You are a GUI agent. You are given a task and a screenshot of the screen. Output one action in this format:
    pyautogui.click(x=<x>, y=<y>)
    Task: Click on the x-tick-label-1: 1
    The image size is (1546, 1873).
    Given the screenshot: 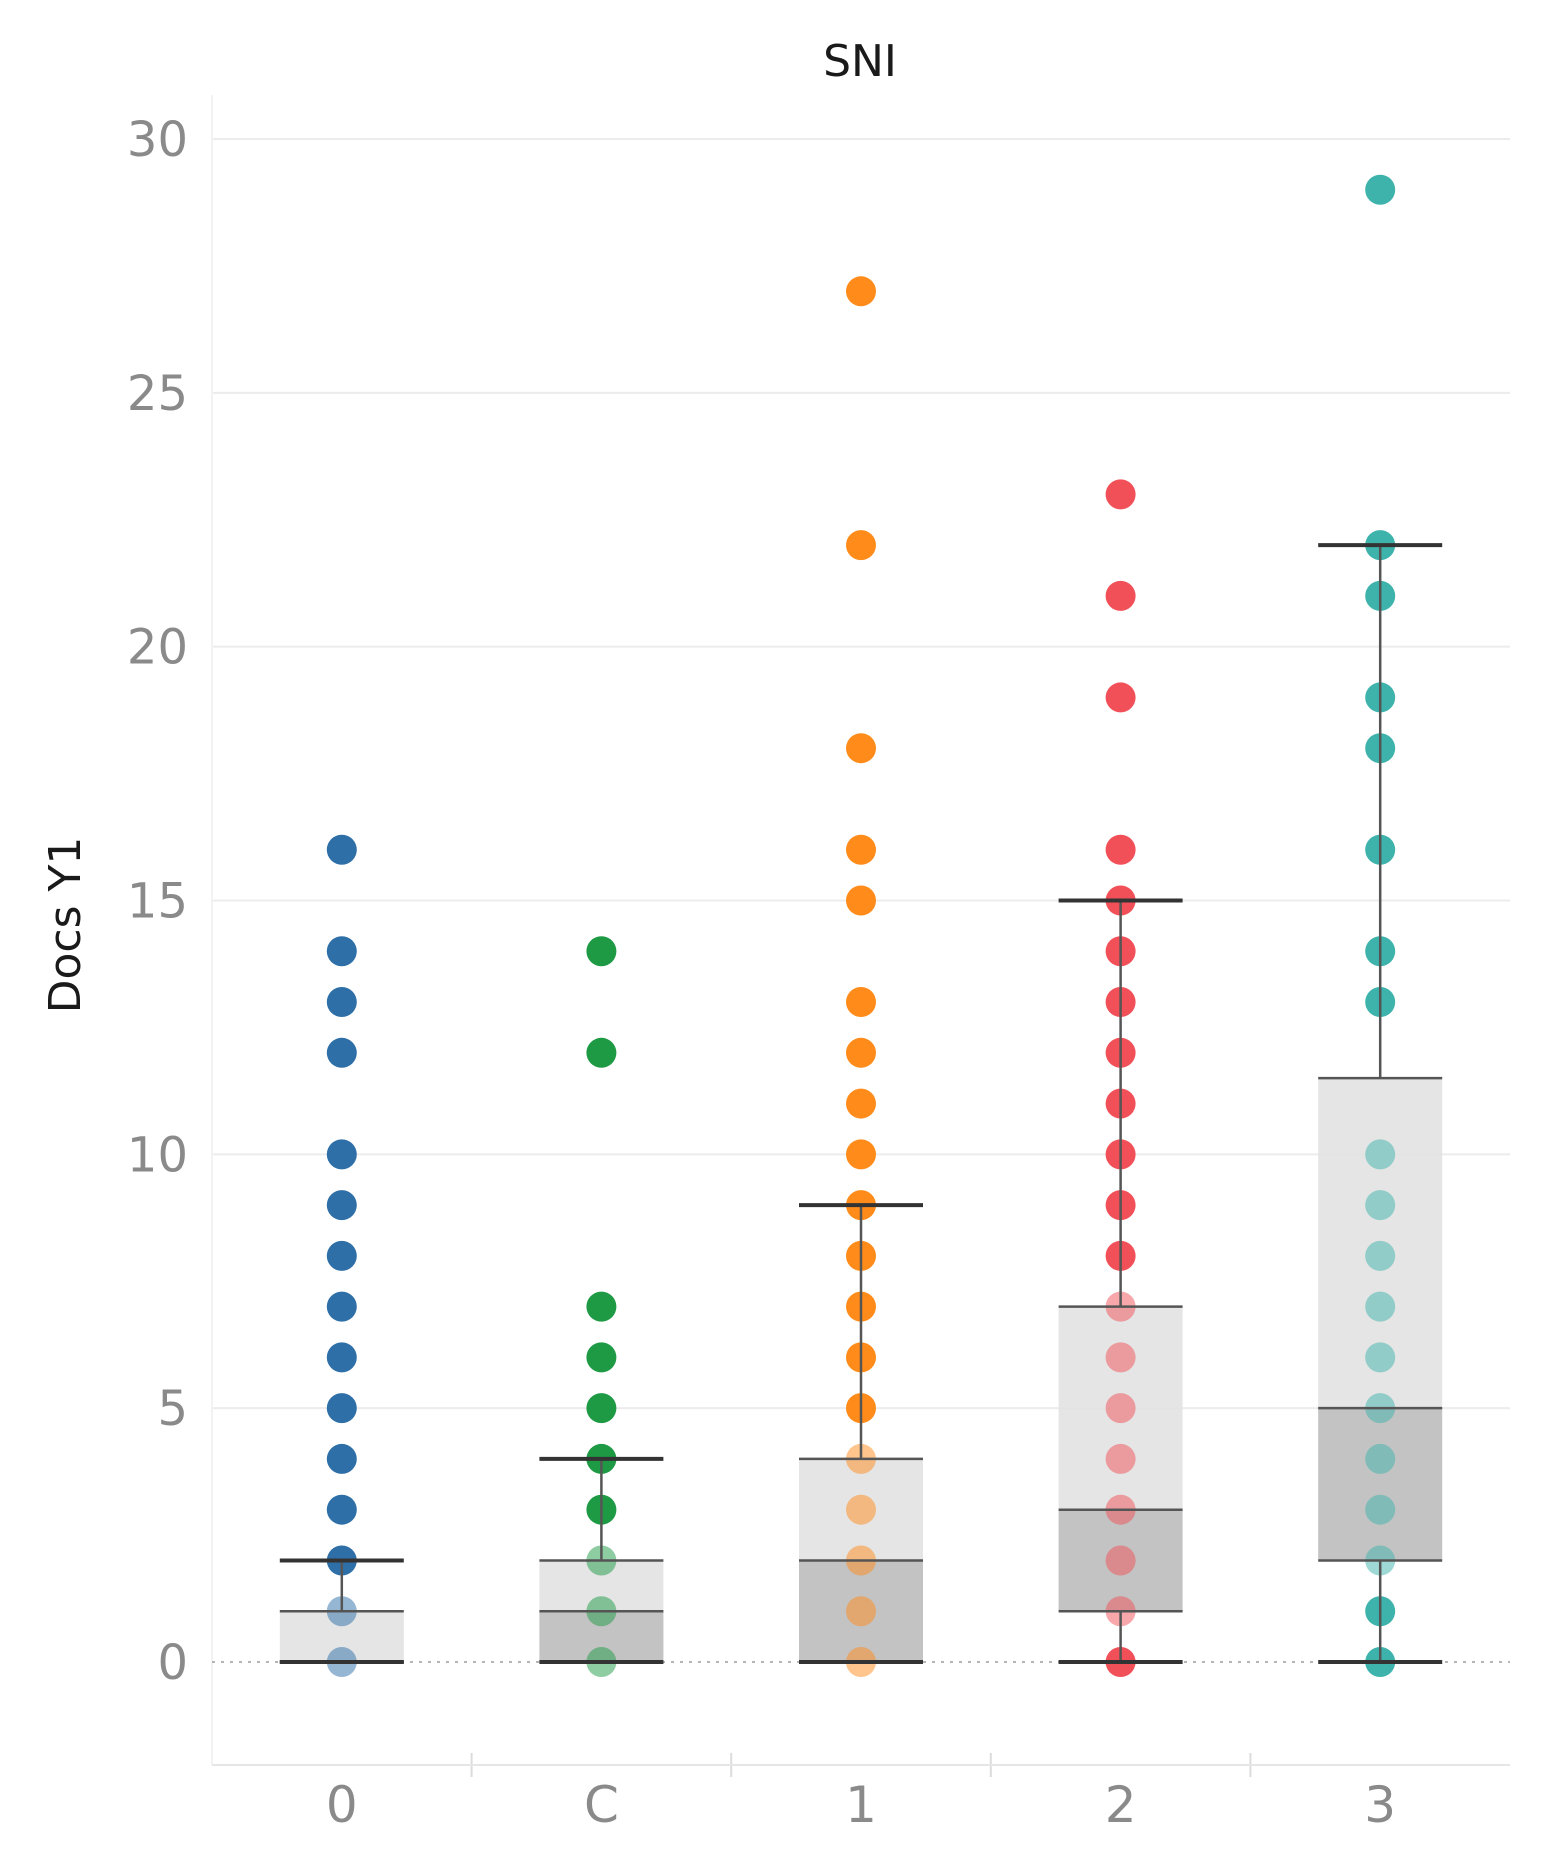 What is the action you would take?
    pyautogui.click(x=861, y=1805)
    